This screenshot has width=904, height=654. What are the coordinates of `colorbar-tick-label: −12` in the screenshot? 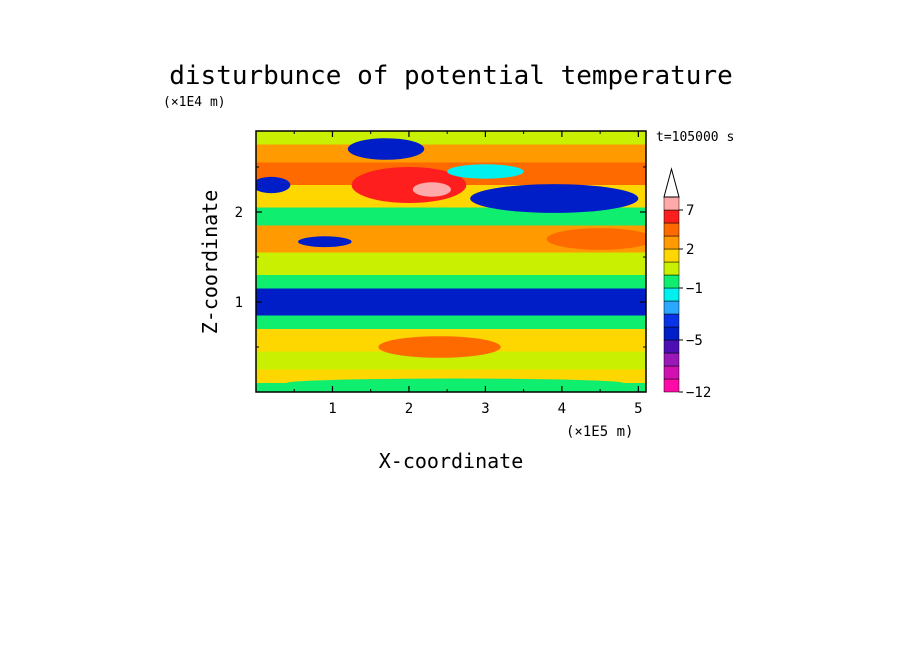 It's located at (698, 393).